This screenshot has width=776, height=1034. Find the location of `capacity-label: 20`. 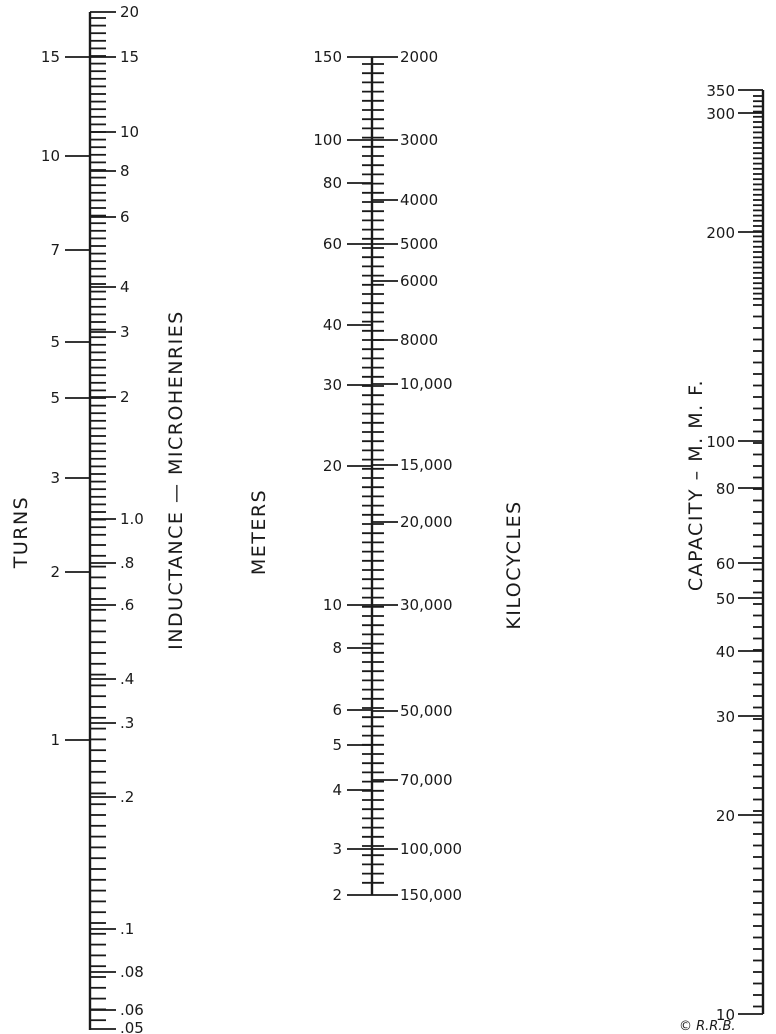

capacity-label: 20 is located at coordinates (725, 816).